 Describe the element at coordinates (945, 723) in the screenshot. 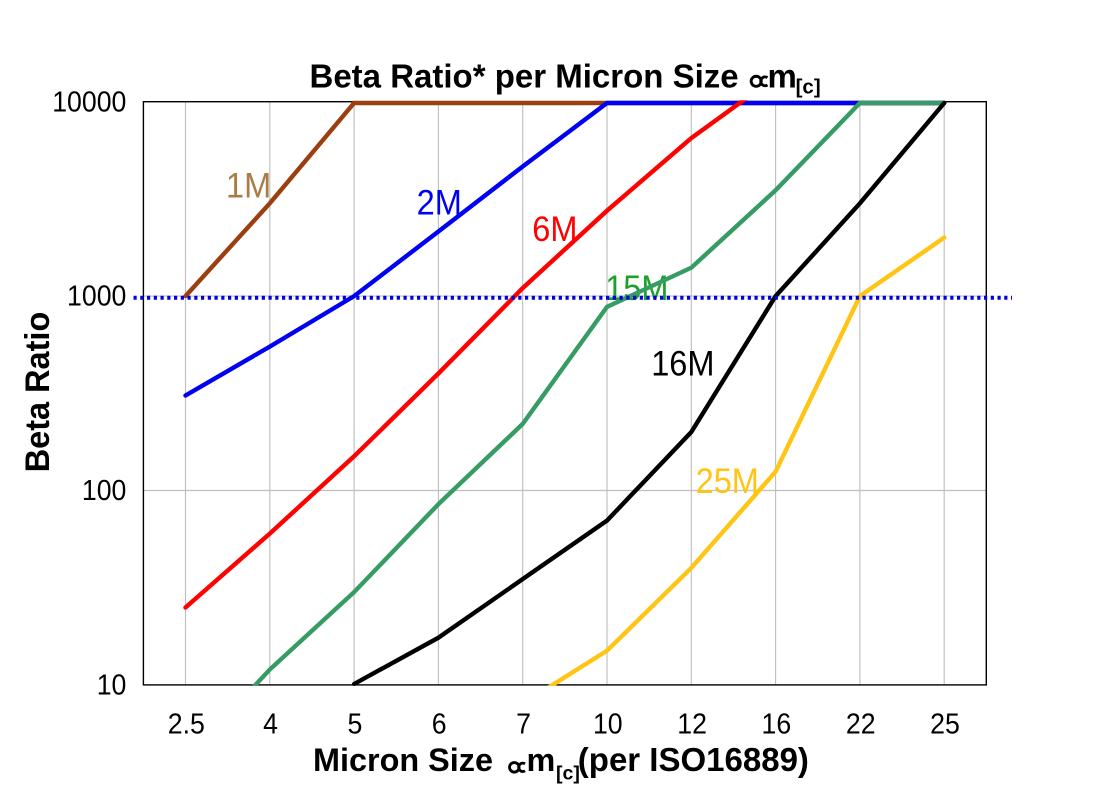

I see `svg-text: 25` at that location.